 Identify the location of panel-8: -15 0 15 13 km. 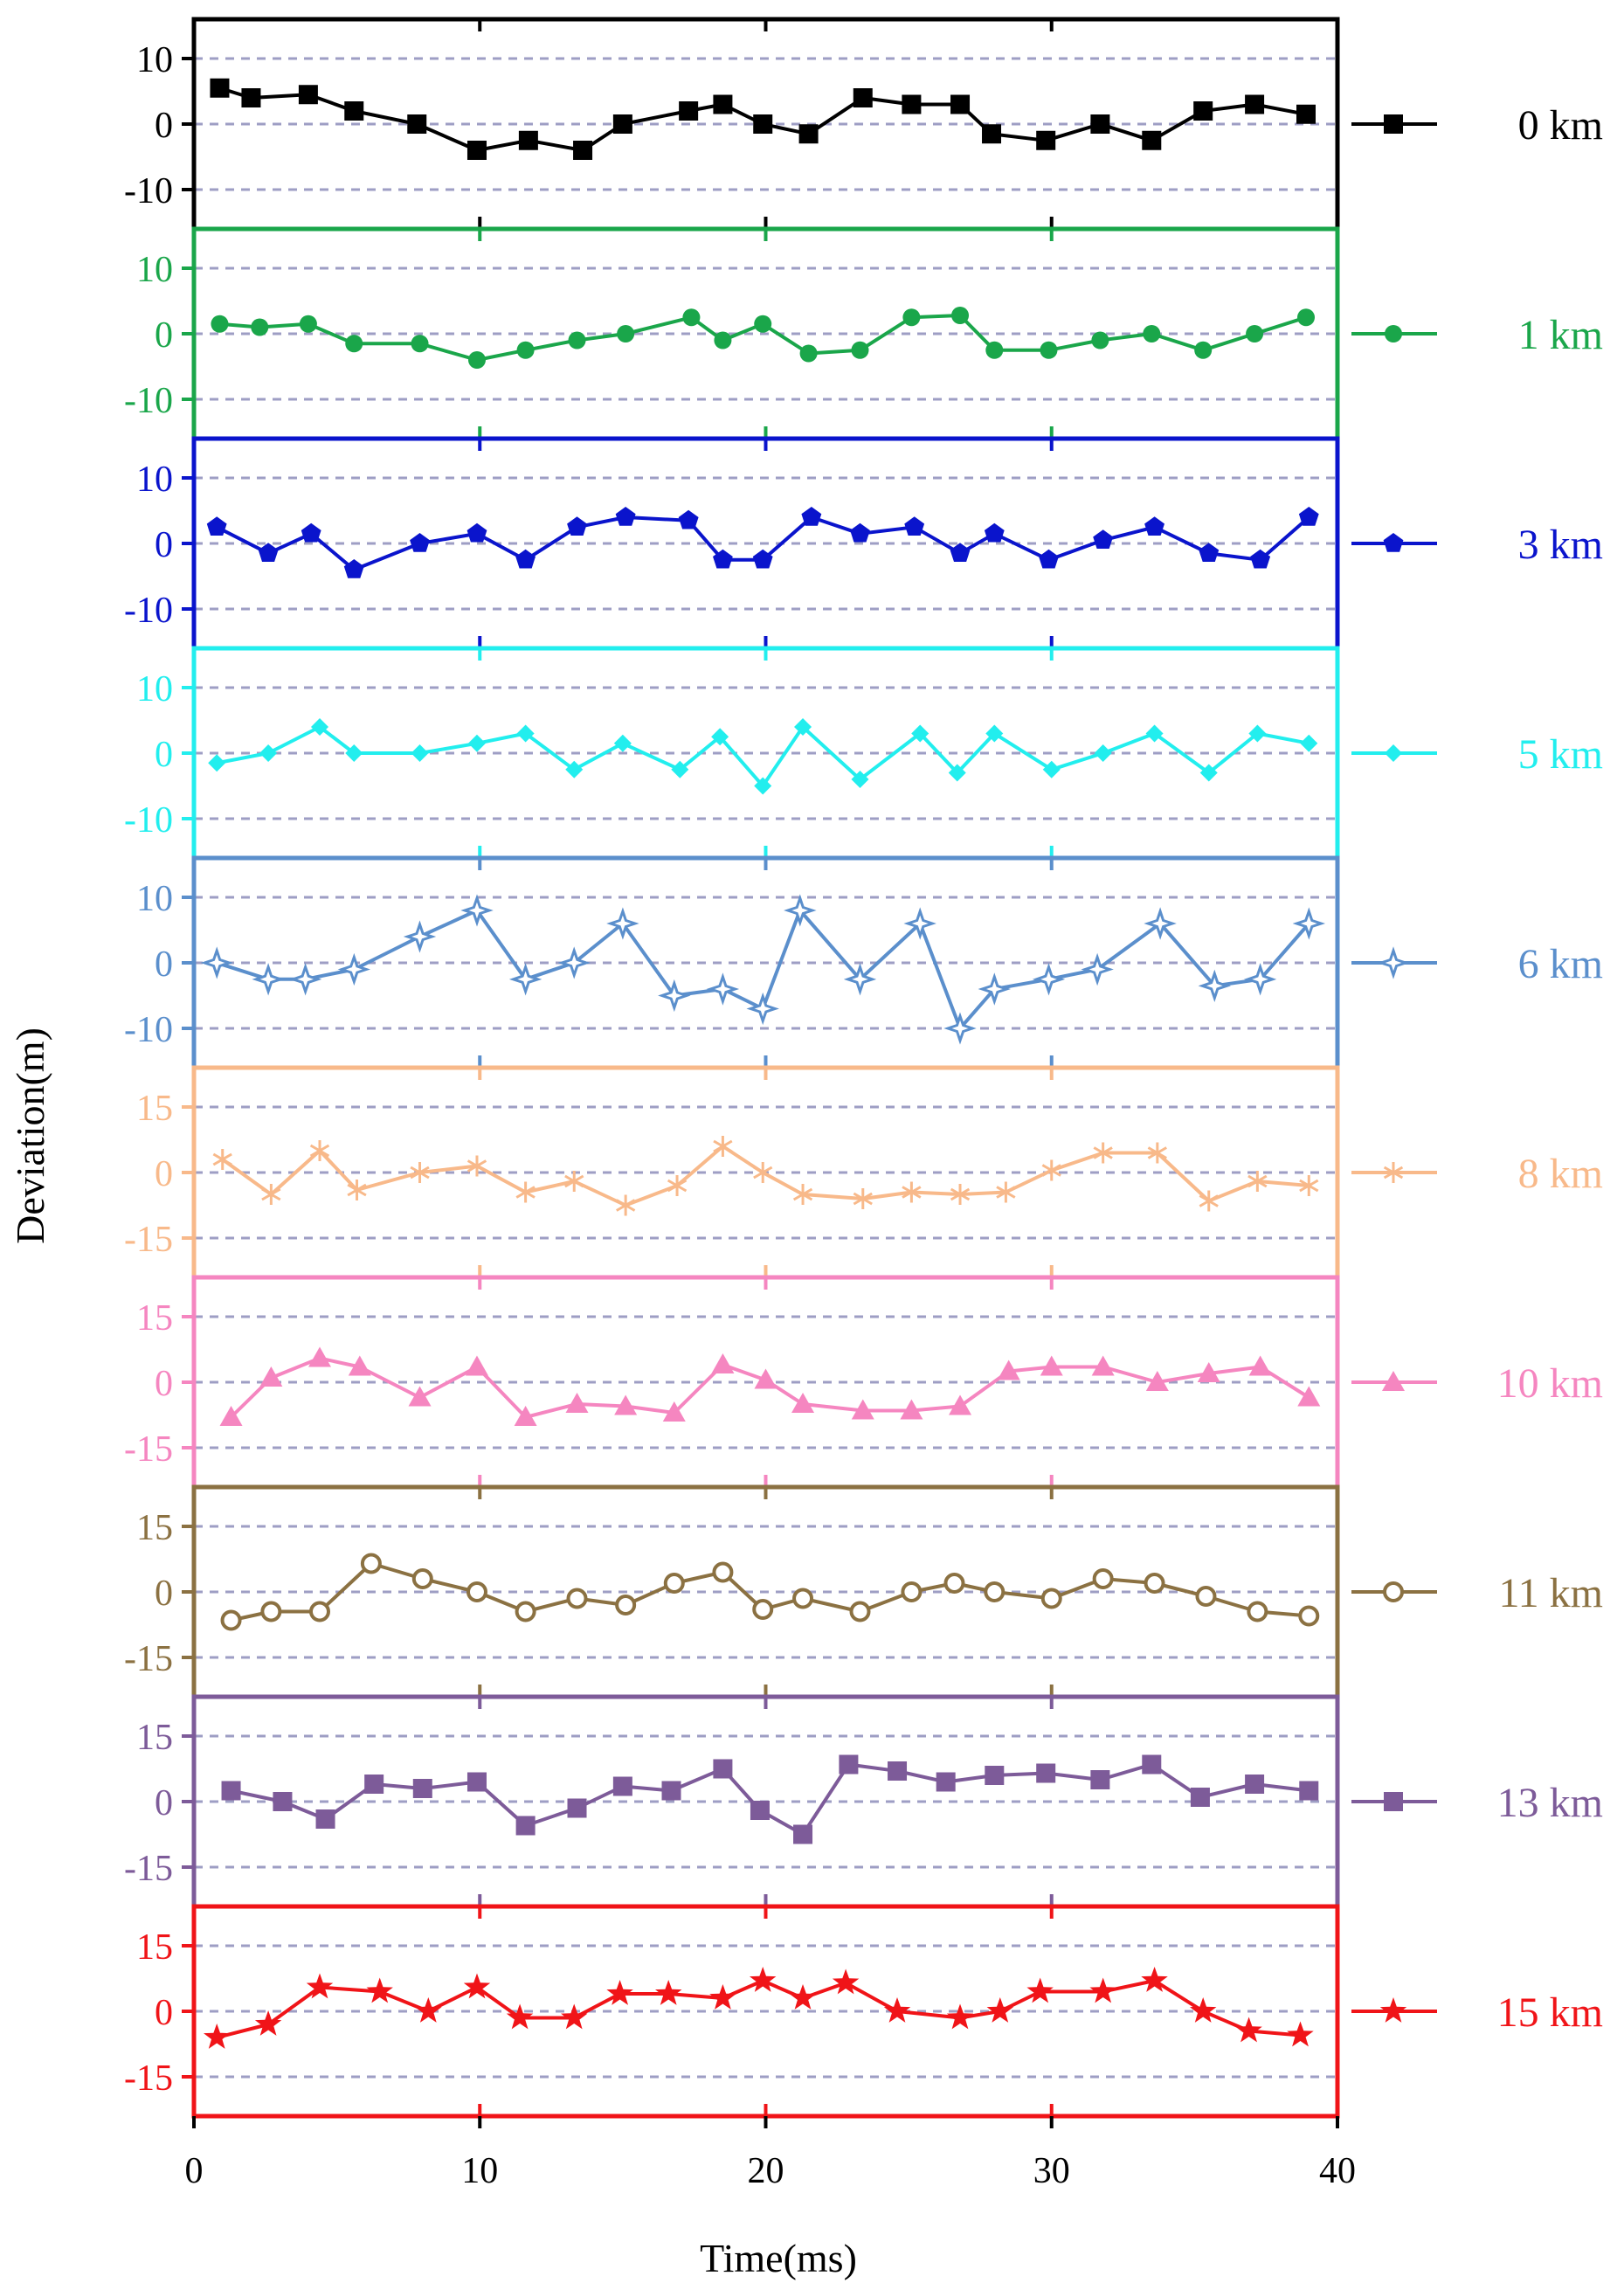
(863, 1801).